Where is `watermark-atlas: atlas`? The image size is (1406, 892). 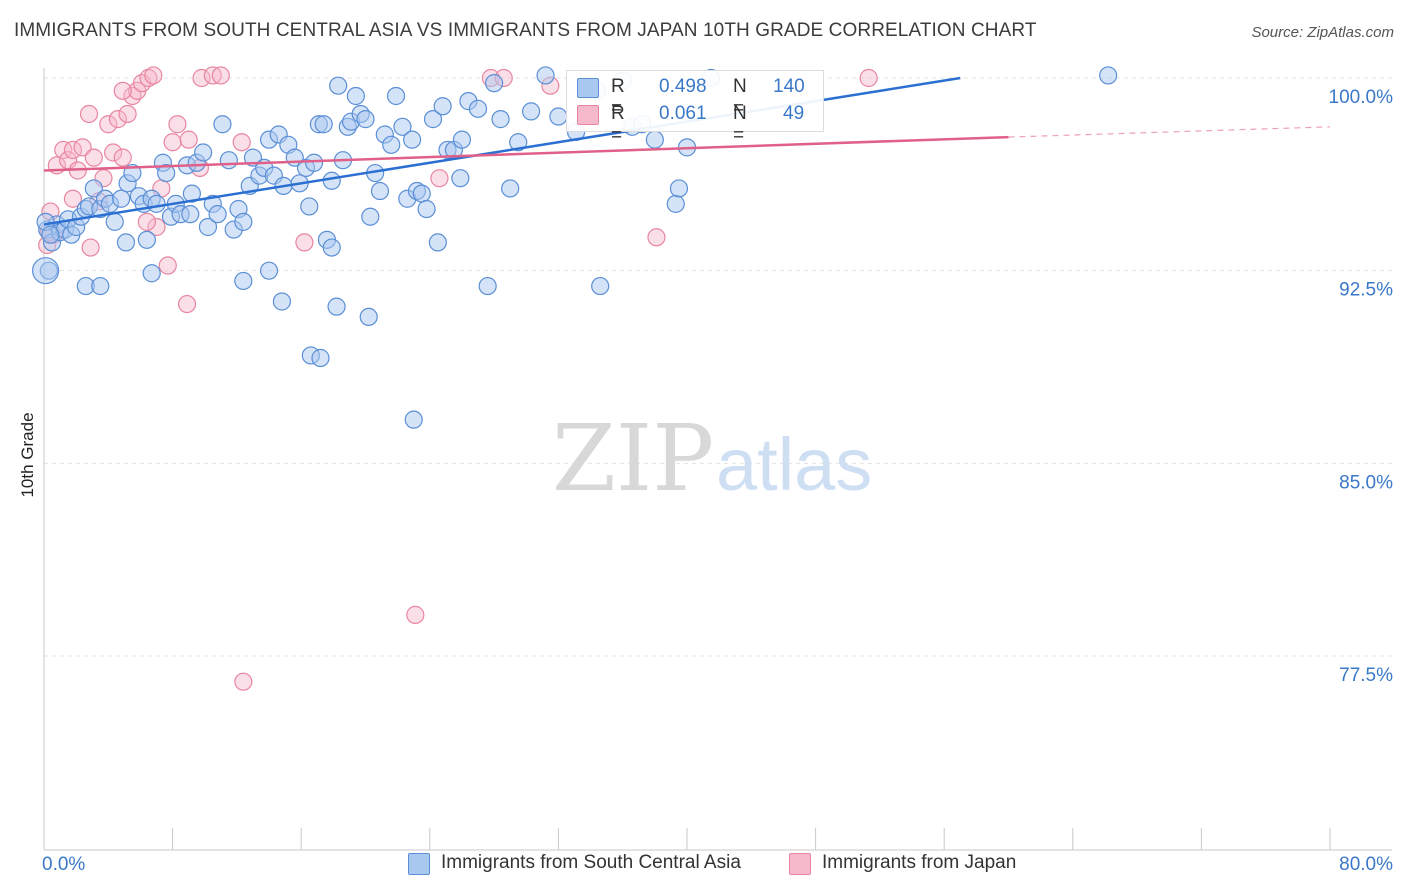 watermark-atlas: atlas is located at coordinates (794, 464).